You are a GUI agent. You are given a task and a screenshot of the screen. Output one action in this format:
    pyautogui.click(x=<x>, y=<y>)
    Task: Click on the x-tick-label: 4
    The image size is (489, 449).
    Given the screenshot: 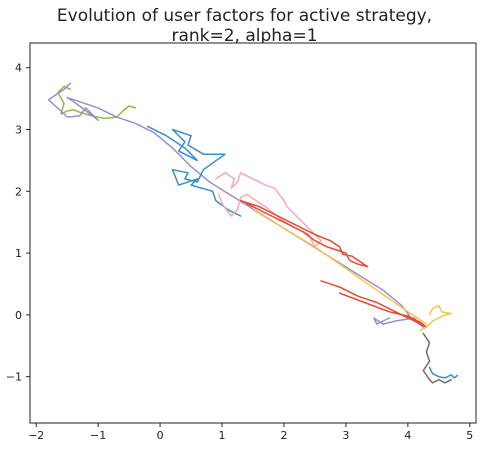 What is the action you would take?
    pyautogui.click(x=407, y=435)
    